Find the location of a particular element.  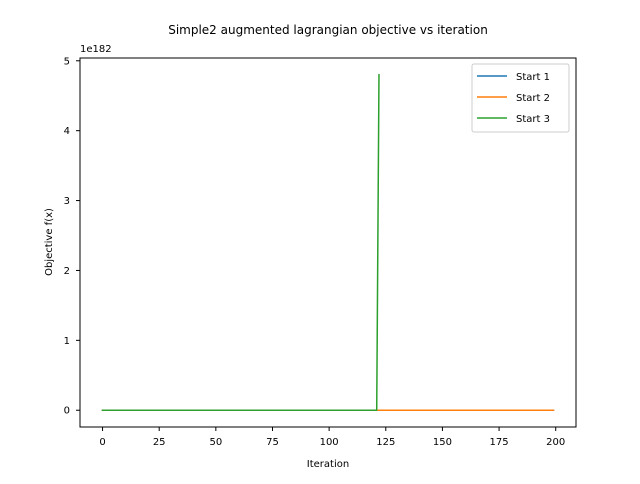

x-tick-label-5: 125 is located at coordinates (385, 442).